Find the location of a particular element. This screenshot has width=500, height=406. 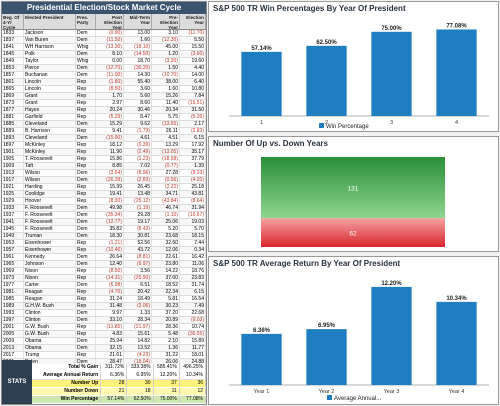

cell-cycle: 1917 is located at coordinates (13, 180).